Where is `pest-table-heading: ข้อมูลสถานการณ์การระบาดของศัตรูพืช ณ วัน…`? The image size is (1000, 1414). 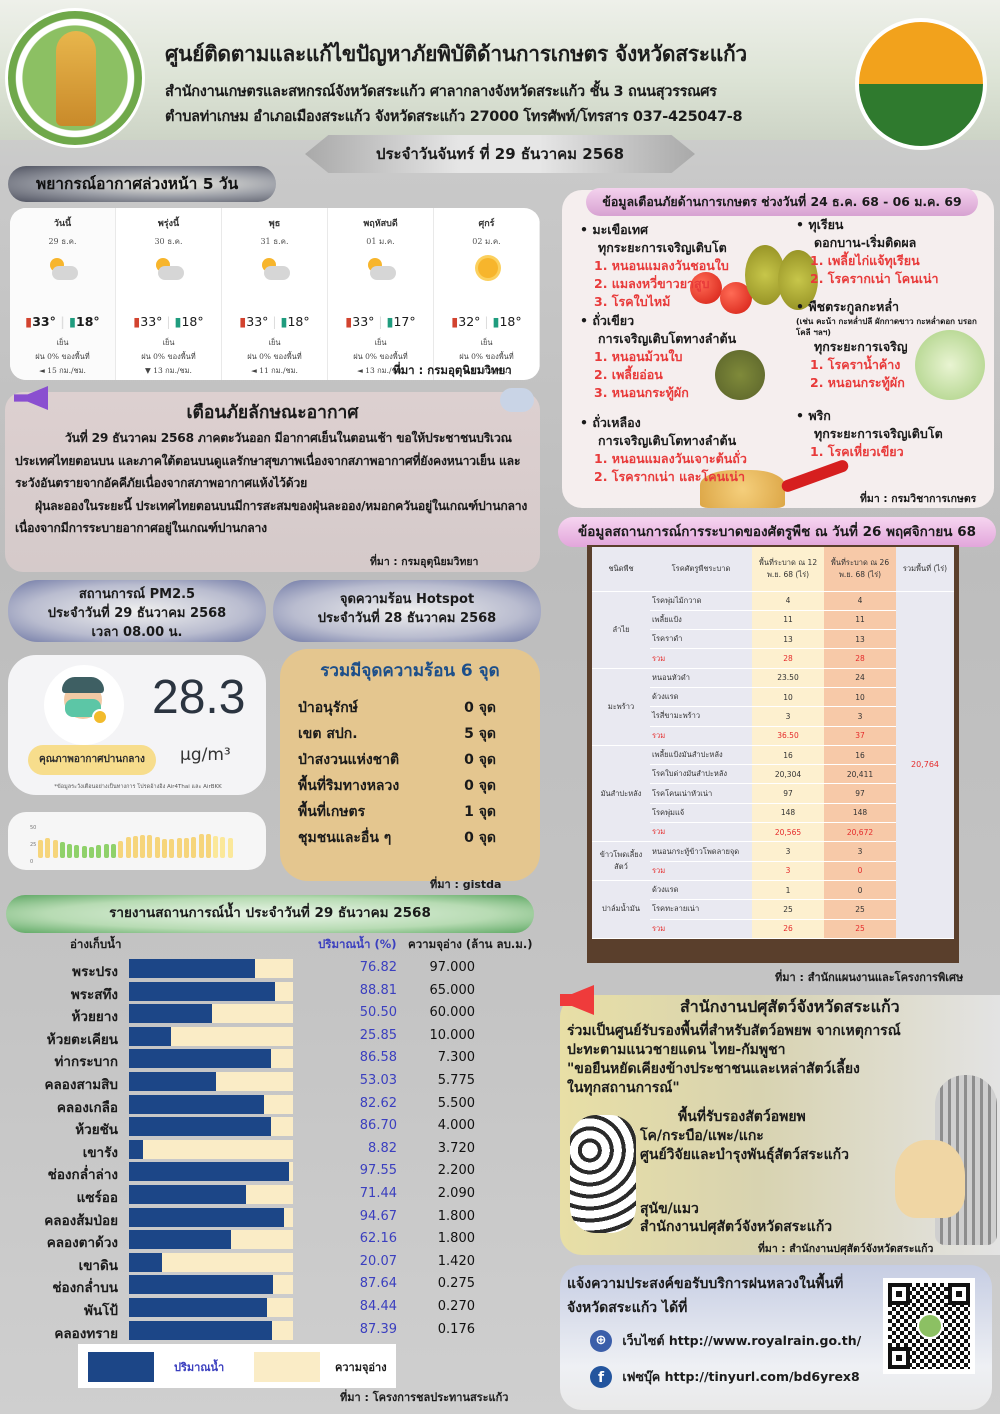 pest-table-heading: ข้อมูลสถานการณ์การระบาดของศัตรูพืช ณ วัน… is located at coordinates (777, 532).